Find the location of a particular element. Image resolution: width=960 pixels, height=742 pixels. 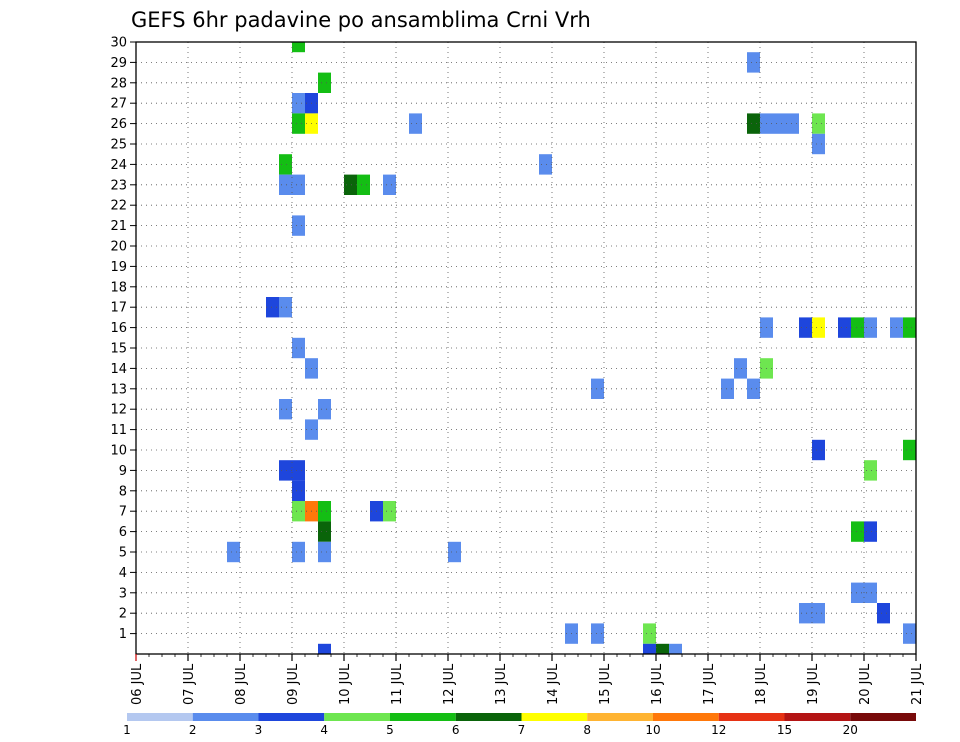

y-tick-label: 9 is located at coordinates (123, 471).